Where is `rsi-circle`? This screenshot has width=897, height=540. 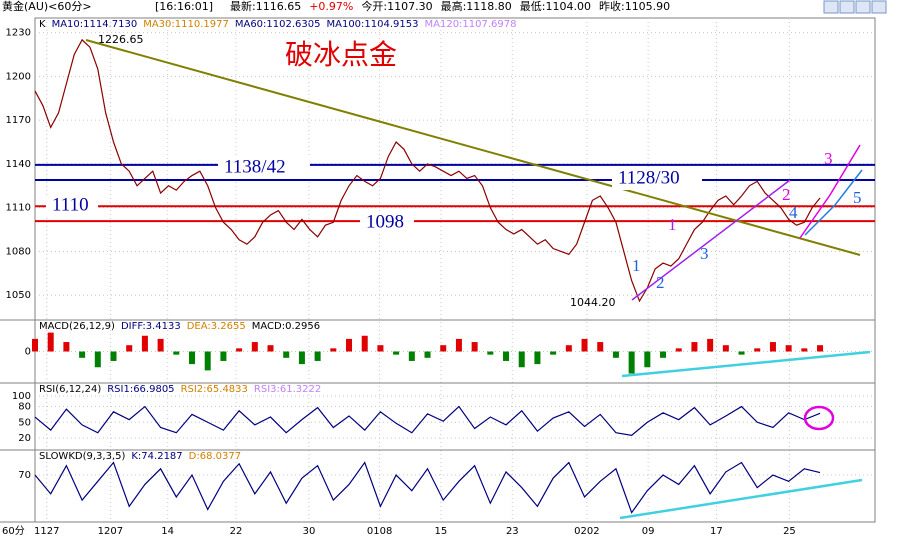 rsi-circle is located at coordinates (819, 418).